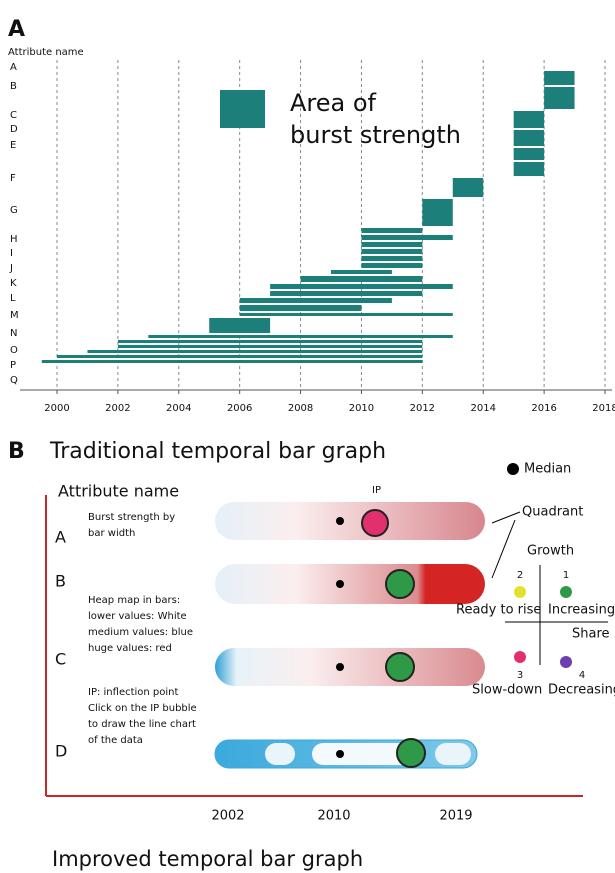 This screenshot has width=615, height=873. Describe the element at coordinates (239, 408) in the screenshot. I see `x-tick-label: 2006` at that location.